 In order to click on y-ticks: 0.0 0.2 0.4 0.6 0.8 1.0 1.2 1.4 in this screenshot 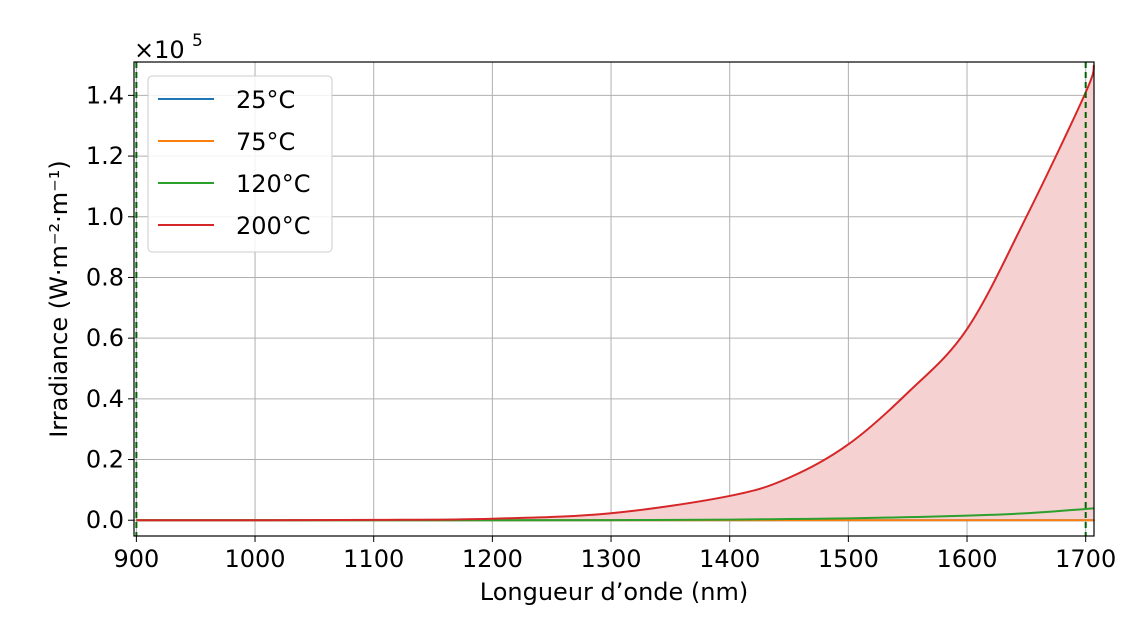, I will do `click(110, 307)`.